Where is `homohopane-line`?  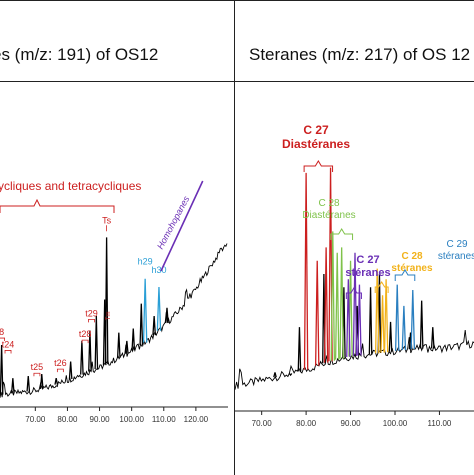
homohopane-line is located at coordinates (182, 226).